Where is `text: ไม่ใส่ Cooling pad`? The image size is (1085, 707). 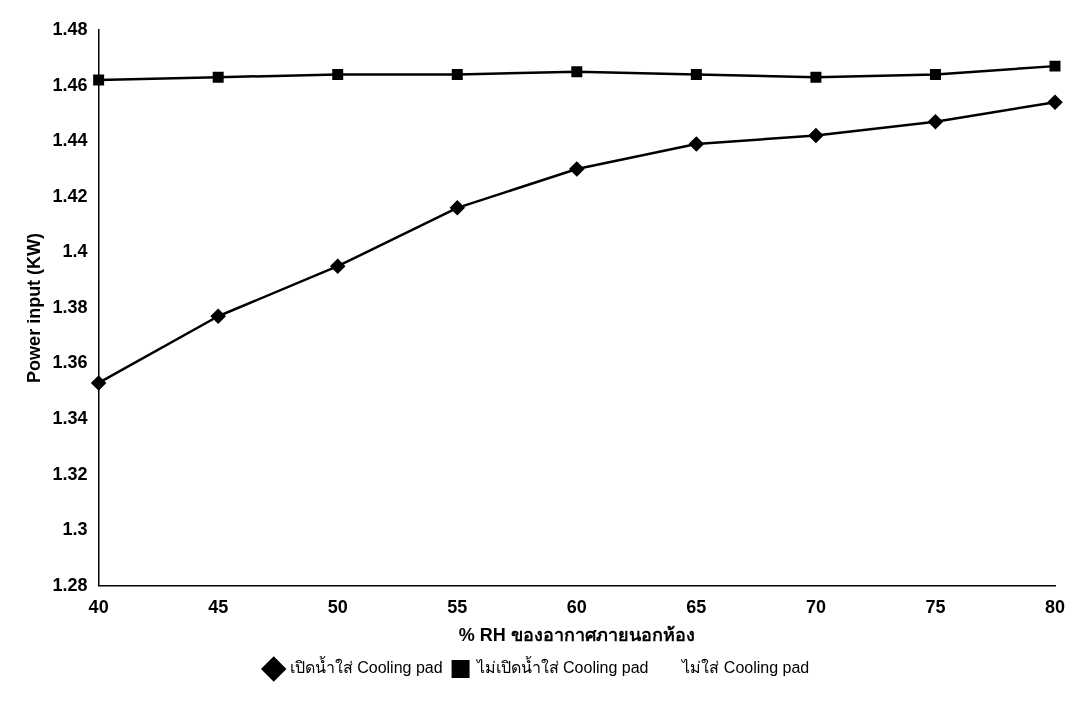
text: ไม่ใส่ Cooling pad is located at coordinates (745, 667).